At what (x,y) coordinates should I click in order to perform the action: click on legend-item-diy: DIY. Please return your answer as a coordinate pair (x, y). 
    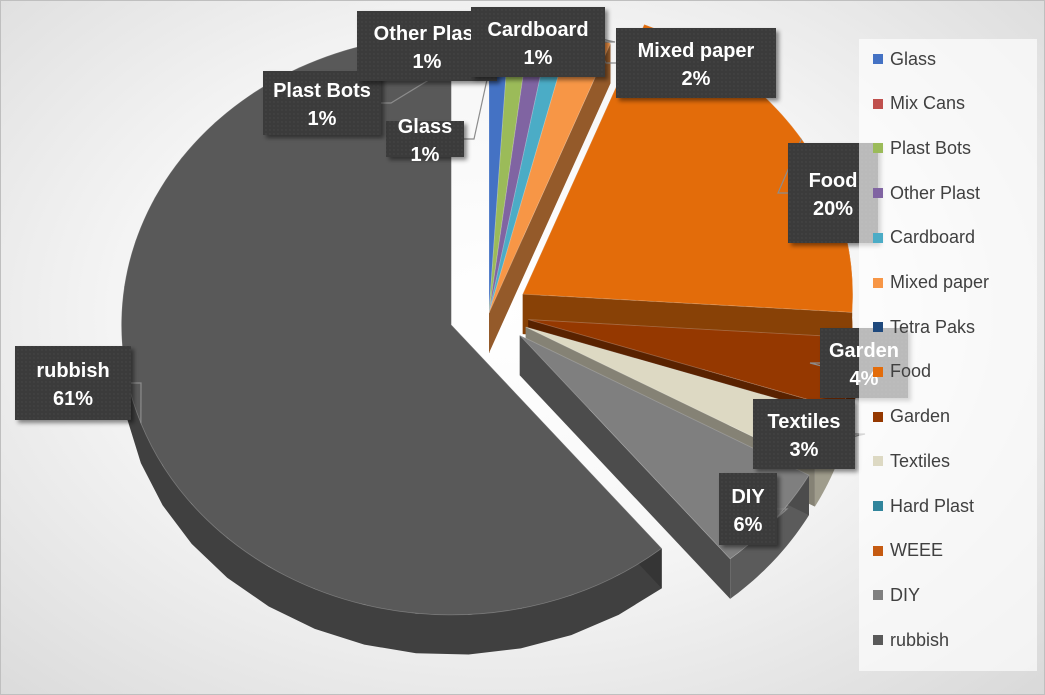
    Looking at the image, I should click on (896, 595).